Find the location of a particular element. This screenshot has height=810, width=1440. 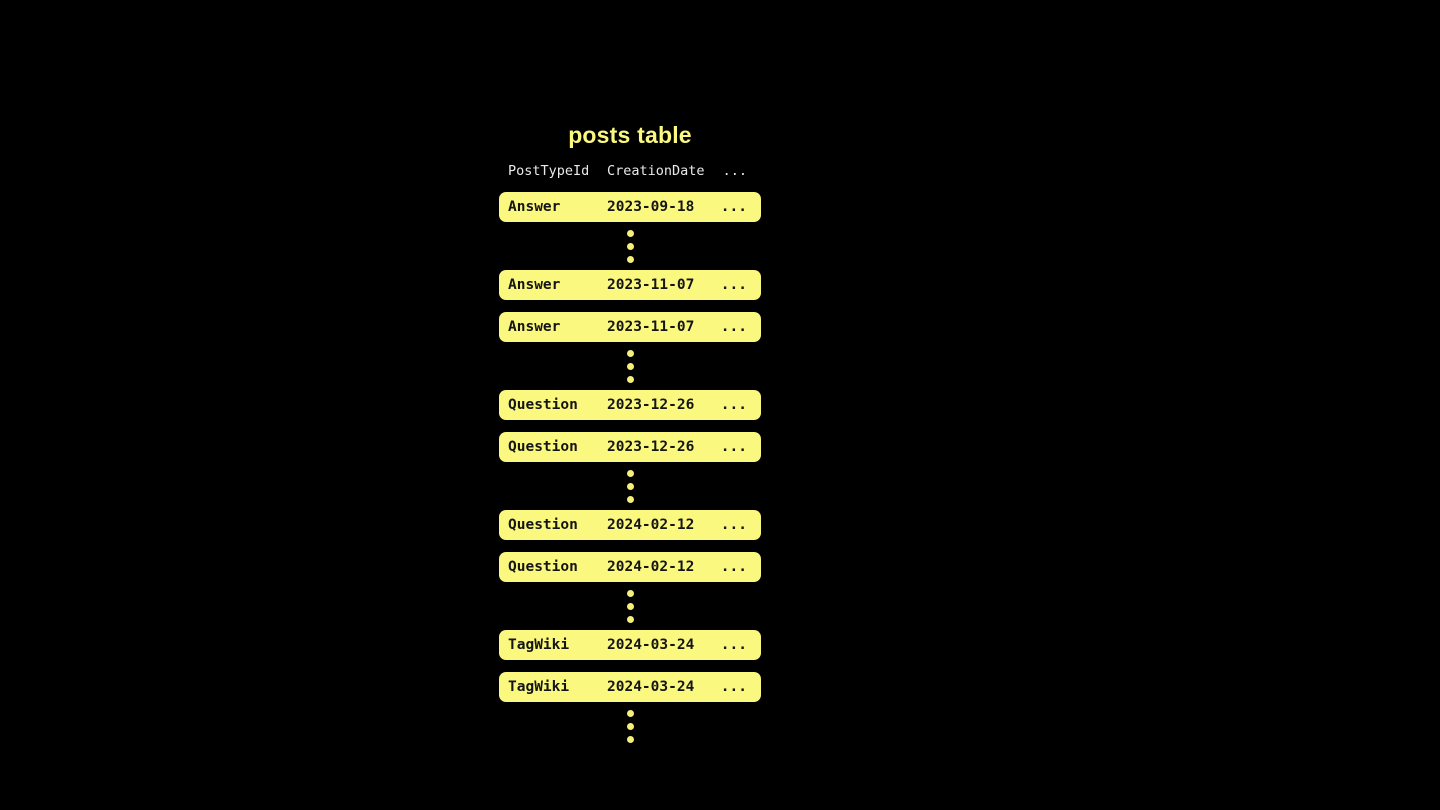

cell-creation-date: 2023-09-18 is located at coordinates (651, 207).